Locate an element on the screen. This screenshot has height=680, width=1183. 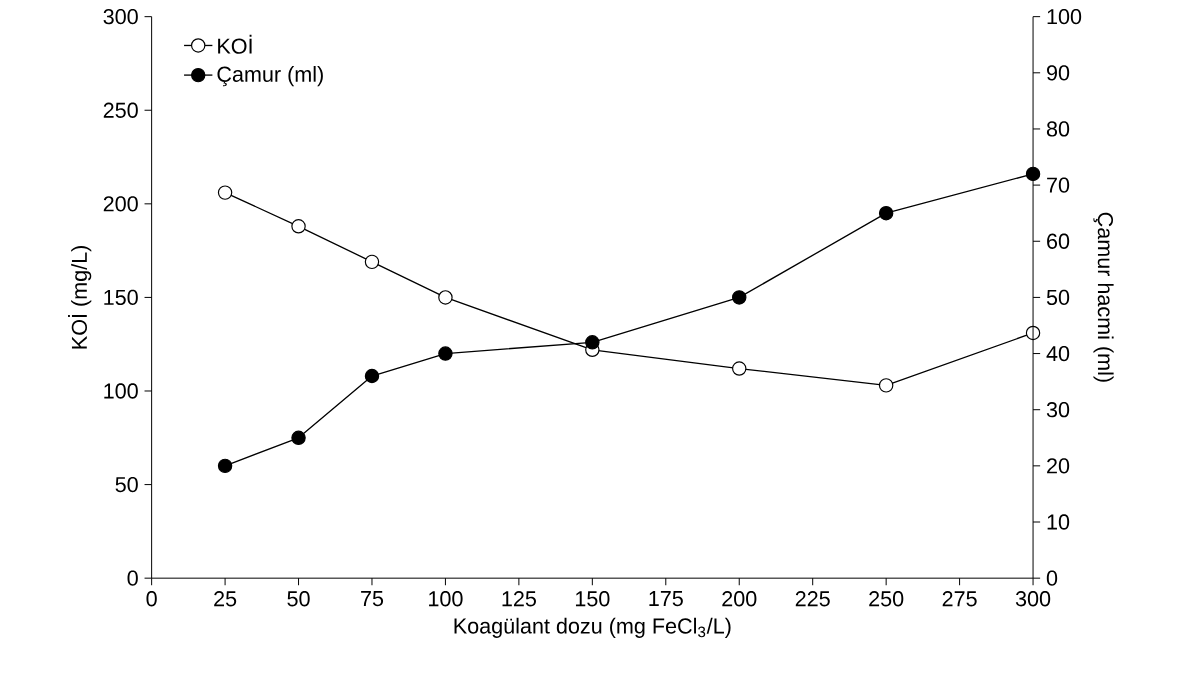
legend-label: KOİ is located at coordinates (235, 44).